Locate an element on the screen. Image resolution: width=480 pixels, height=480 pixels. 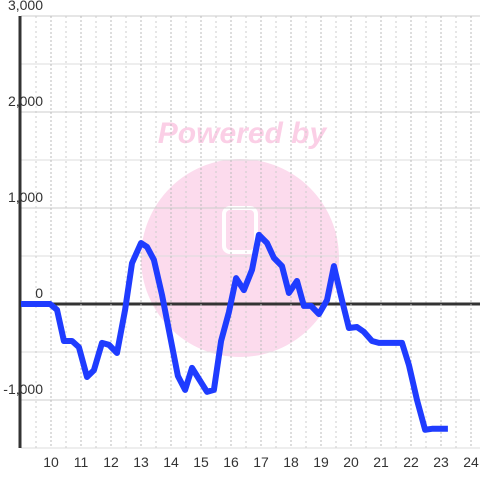
x-tick-label: 17 is located at coordinates (261, 462).